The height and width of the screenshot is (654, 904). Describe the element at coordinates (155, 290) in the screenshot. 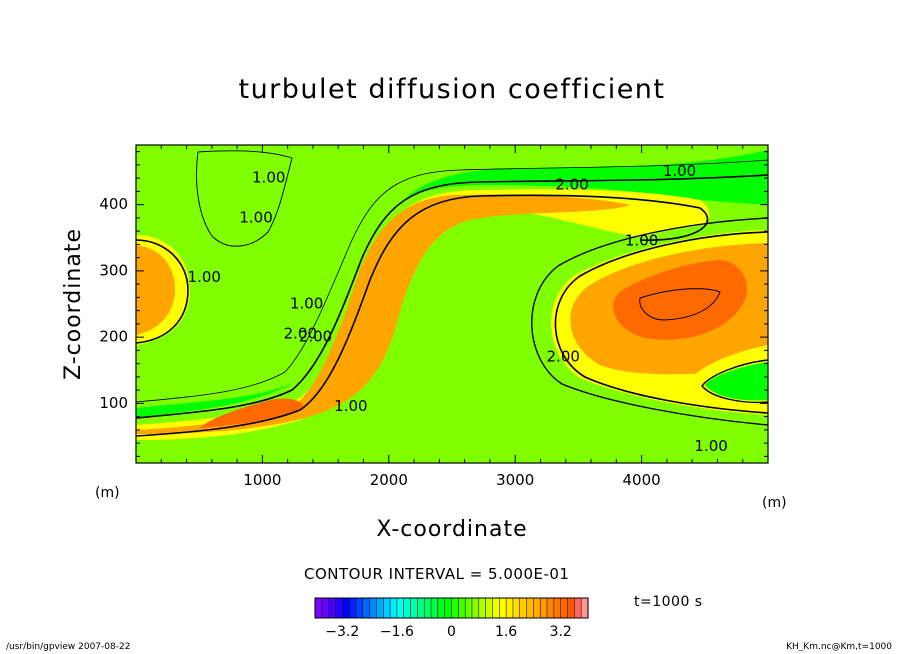

I see `left-blob-orange` at that location.